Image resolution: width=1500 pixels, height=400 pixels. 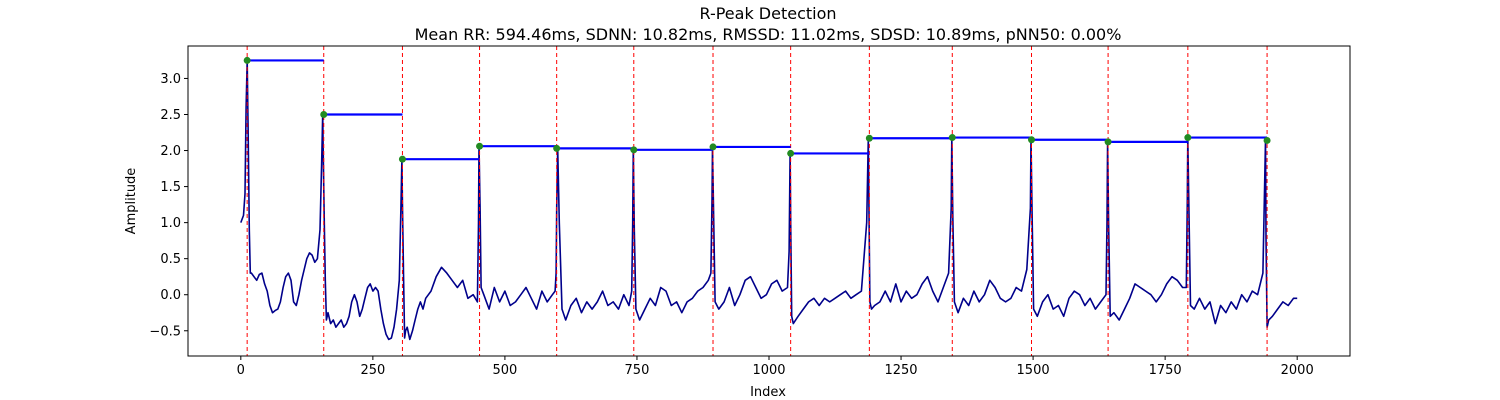 What do you see at coordinates (170, 187) in the screenshot?
I see `y-tick-label: 1.5` at bounding box center [170, 187].